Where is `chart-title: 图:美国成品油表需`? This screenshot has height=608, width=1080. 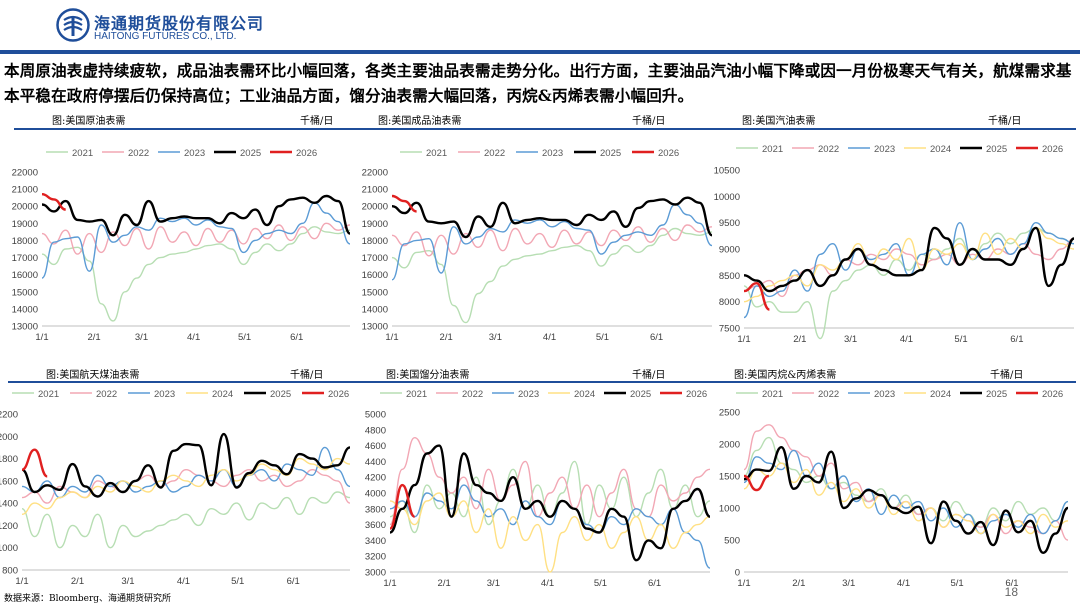
chart-title: 图:美国成品油表需 is located at coordinates (420, 121).